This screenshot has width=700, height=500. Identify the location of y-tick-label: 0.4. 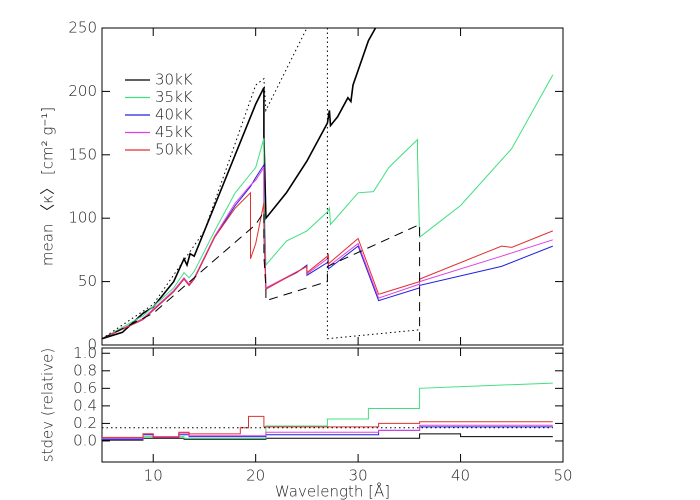
(85, 405).